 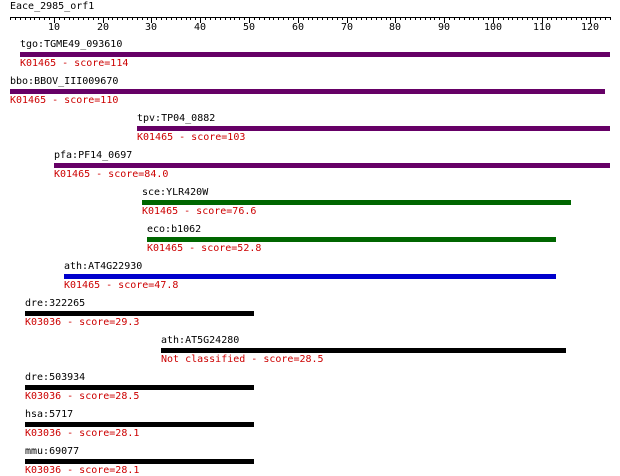 What do you see at coordinates (111, 174) in the screenshot?
I see `hit-annotation-link: K01465 - score=84.0` at bounding box center [111, 174].